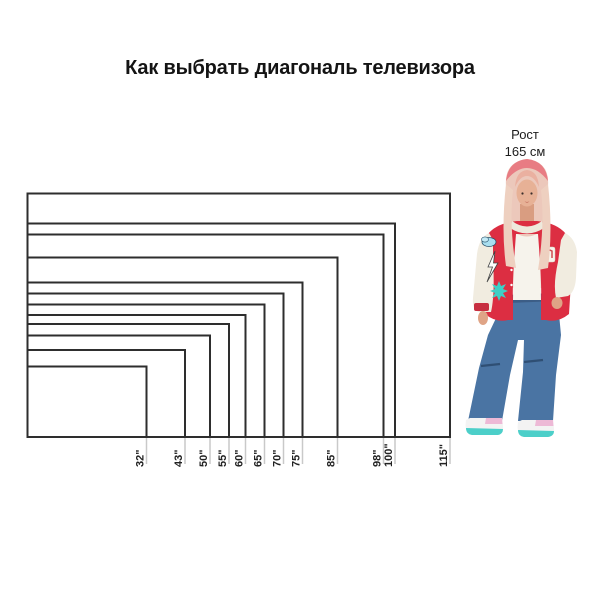 This screenshot has width=600, height=600. What do you see at coordinates (565, 265) in the screenshot?
I see `jacket-sleeve-right` at bounding box center [565, 265].